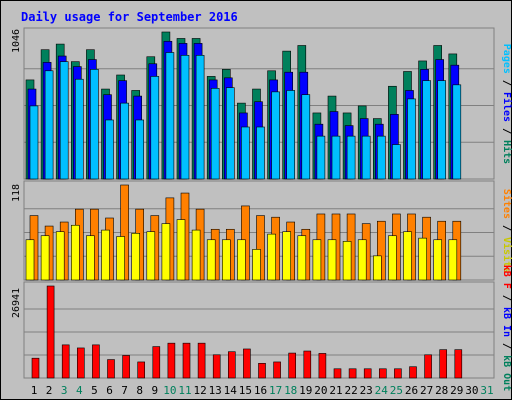 Image resolution: width=512 pixels, height=401 pixels. I want to click on x-label-day-23: 23, so click(366, 390).